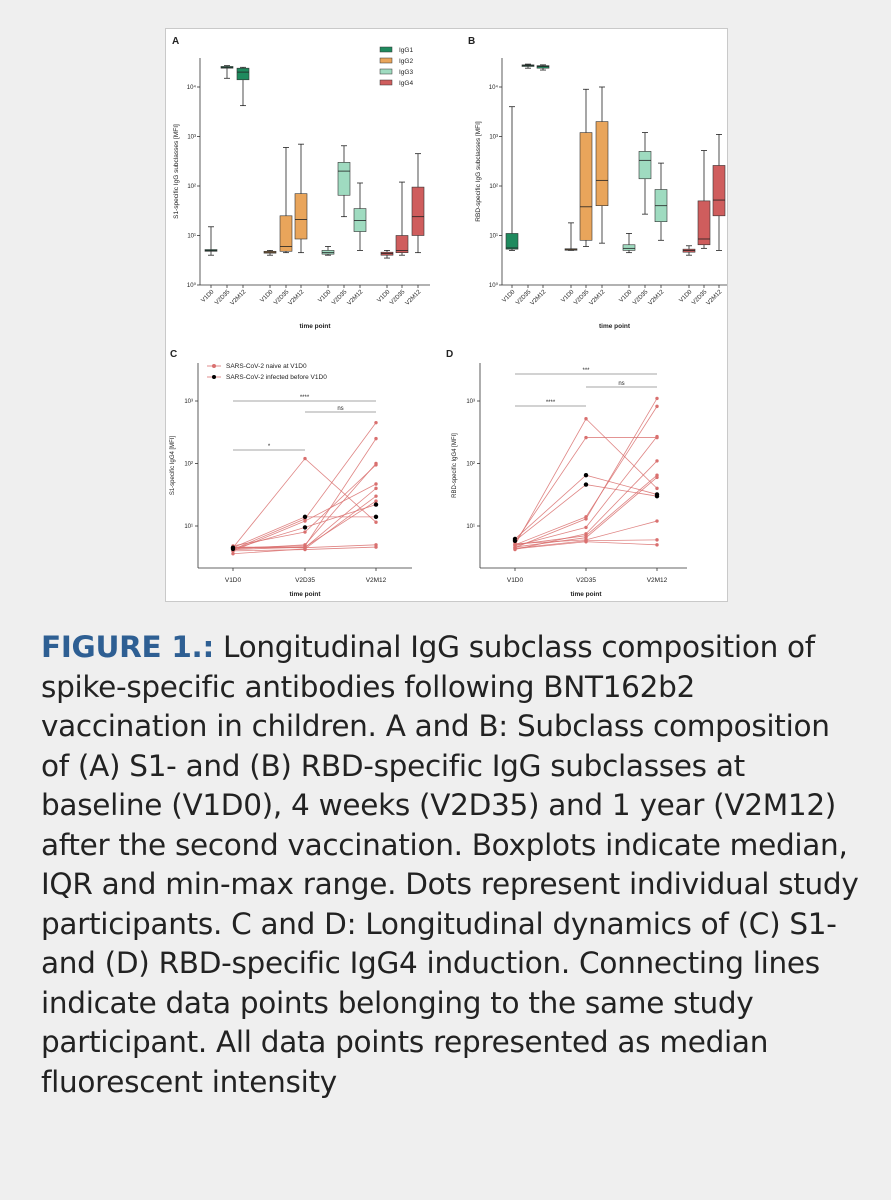 The height and width of the screenshot is (1200, 891). What do you see at coordinates (276, 377) in the screenshot?
I see `legend-label-infected: SARS-CoV-2 infected before V1D0` at bounding box center [276, 377].